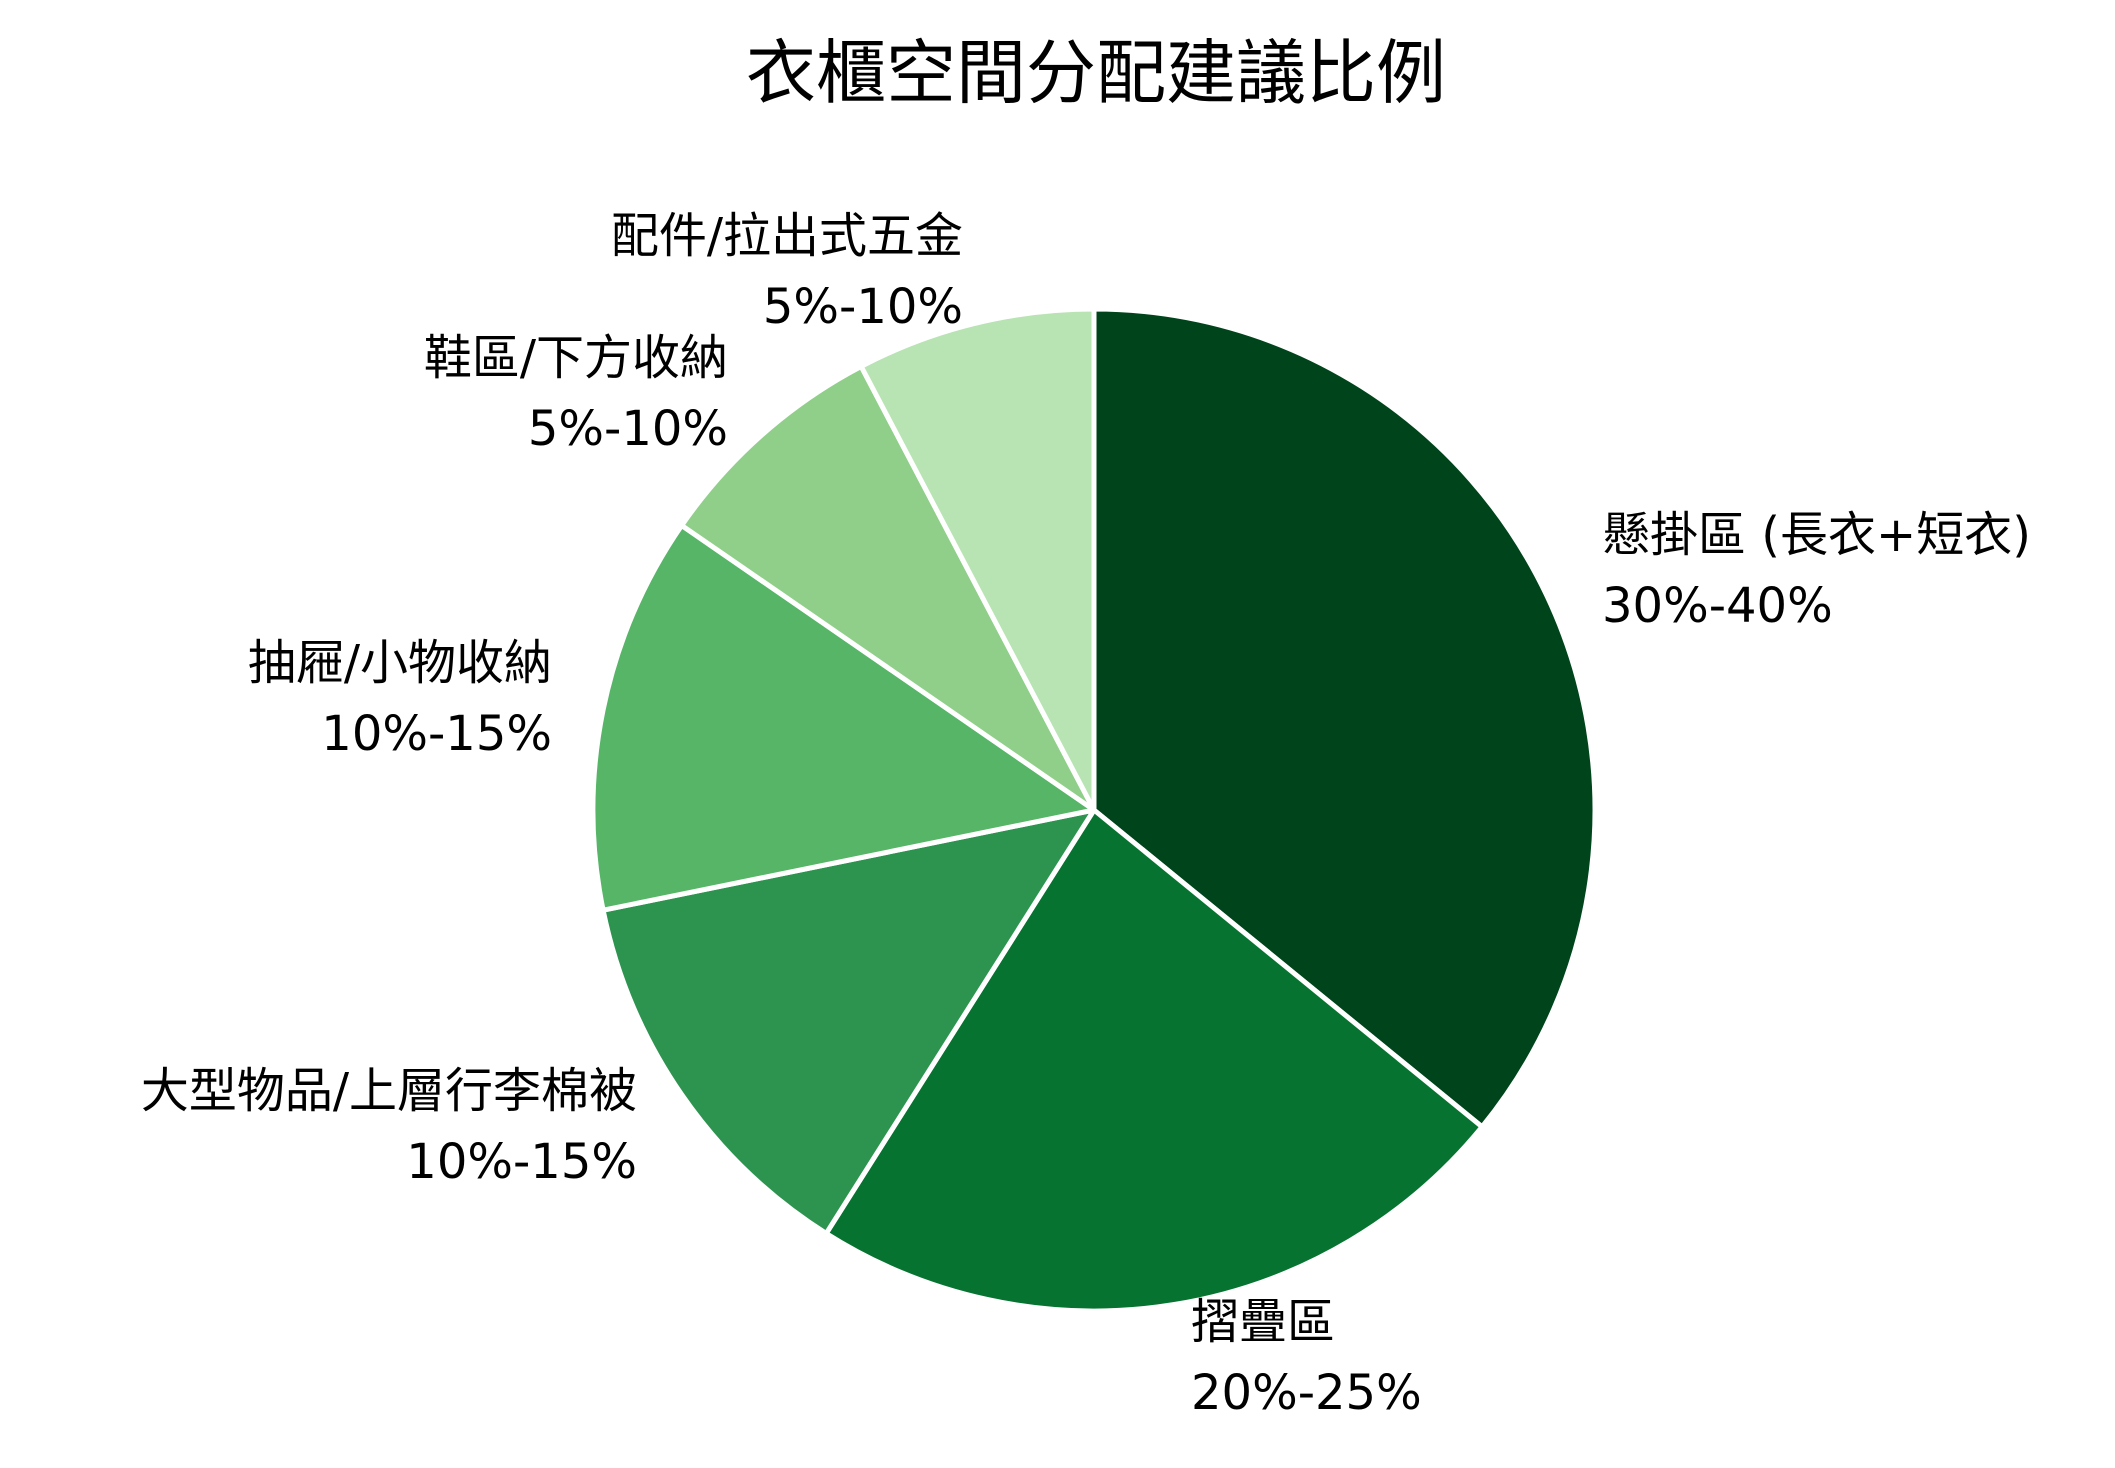 The image size is (2115, 1468). Describe the element at coordinates (436, 734) in the screenshot. I see `label-drawers-range: 10%-15%` at that location.